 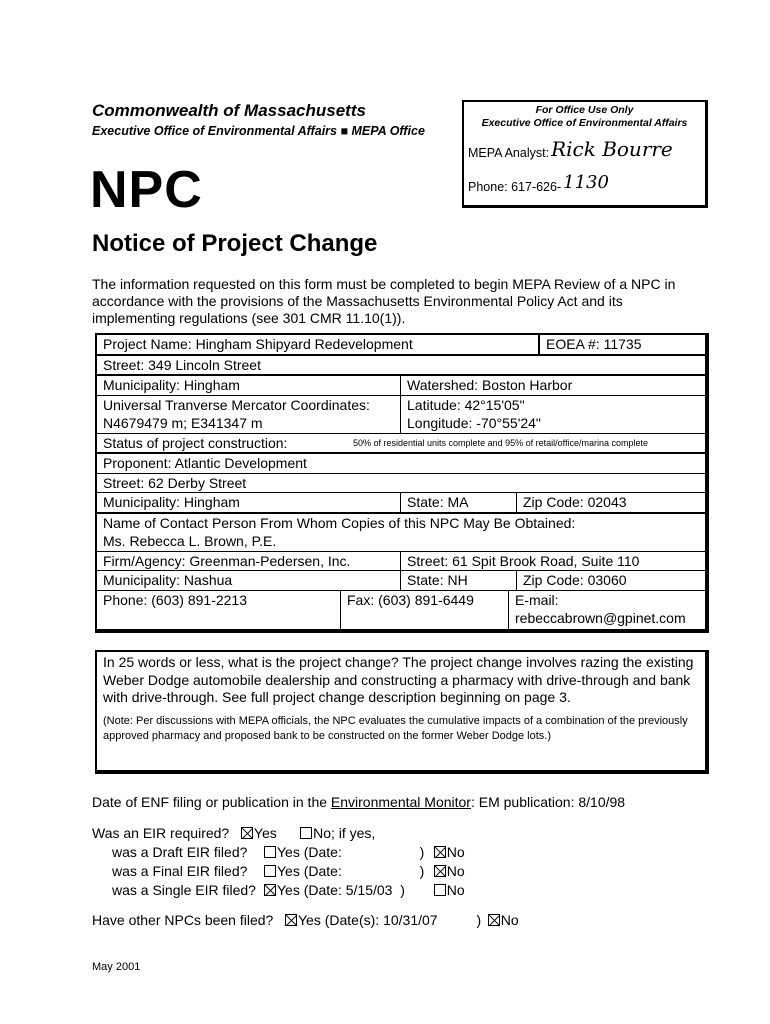 I want to click on office-use-title: For Office Use Only, so click(x=584, y=110).